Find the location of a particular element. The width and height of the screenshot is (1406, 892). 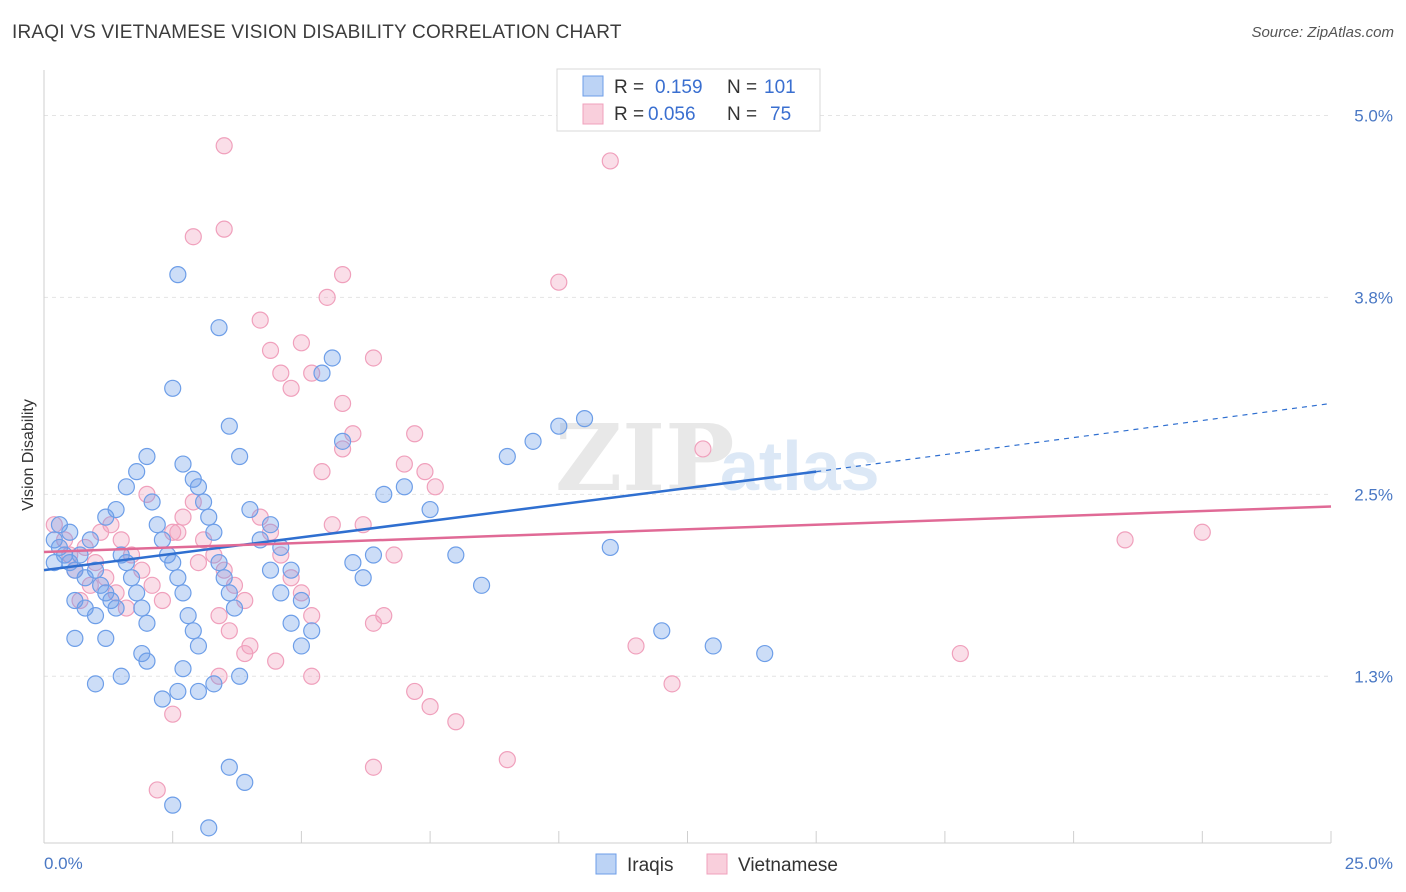

iraqis-trend-extension is located at coordinates (1074, 437).